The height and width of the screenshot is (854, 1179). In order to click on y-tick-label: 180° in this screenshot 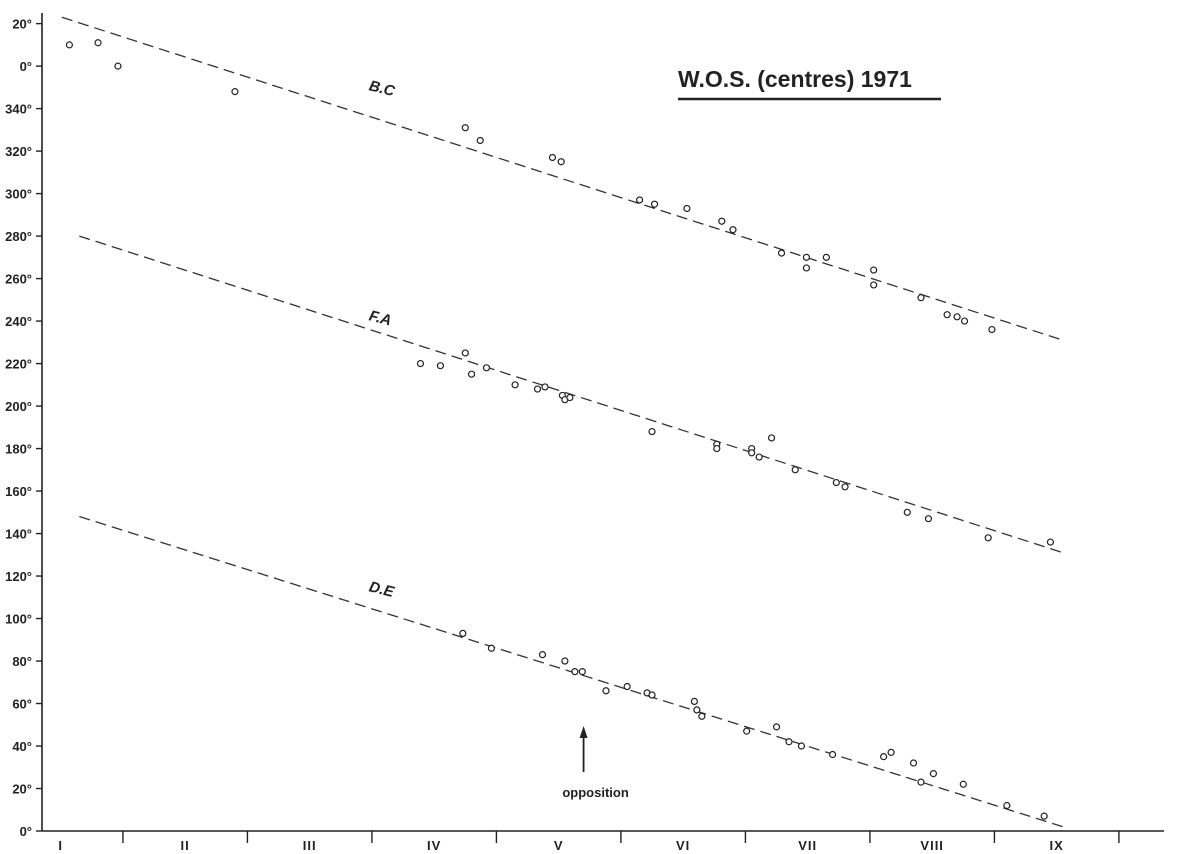, I will do `click(18, 449)`.